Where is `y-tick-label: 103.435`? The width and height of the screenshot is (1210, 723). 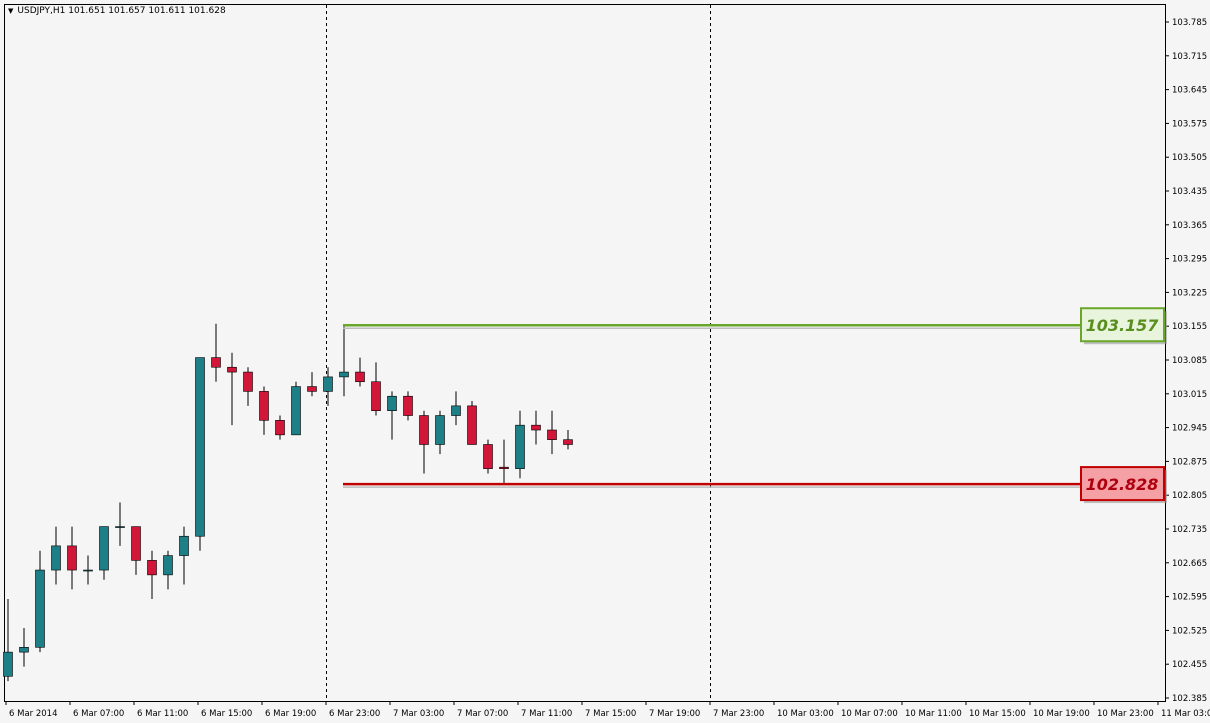
y-tick-label: 103.435 is located at coordinates (1189, 192).